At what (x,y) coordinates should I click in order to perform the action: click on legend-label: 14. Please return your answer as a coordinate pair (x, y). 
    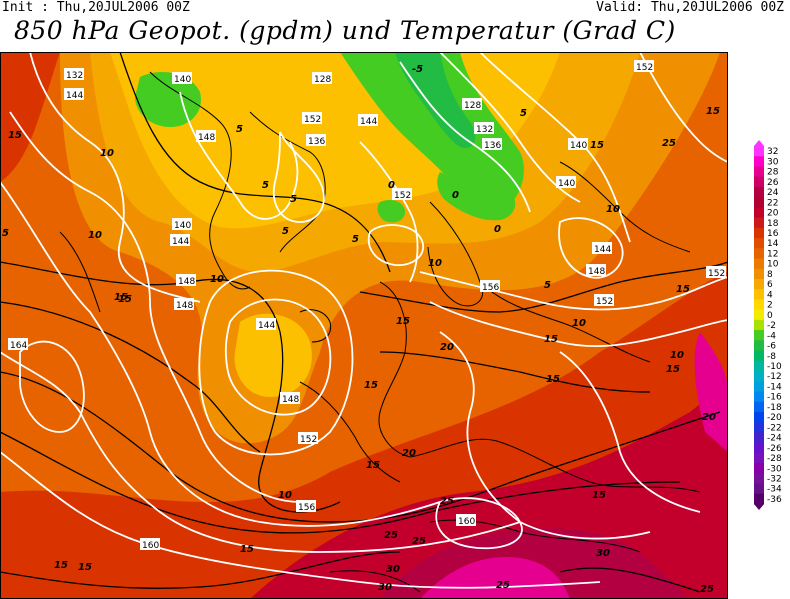
    Looking at the image, I should click on (773, 244).